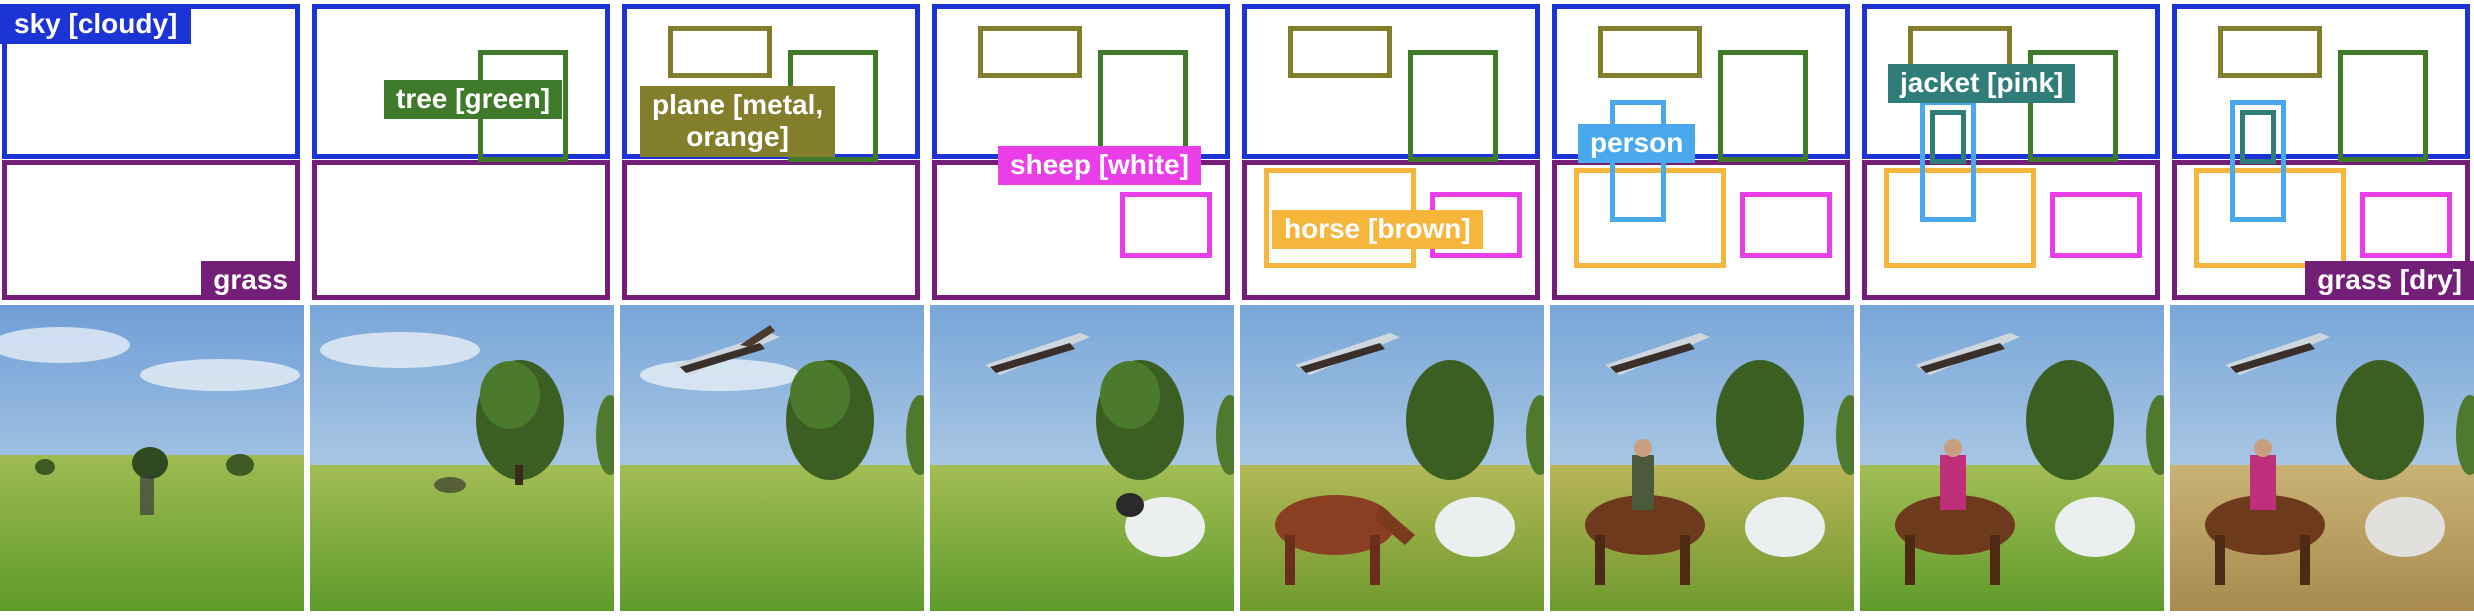 The width and height of the screenshot is (2474, 616). Describe the element at coordinates (1377, 229) in the screenshot. I see `label-horse: horse [brown]` at that location.